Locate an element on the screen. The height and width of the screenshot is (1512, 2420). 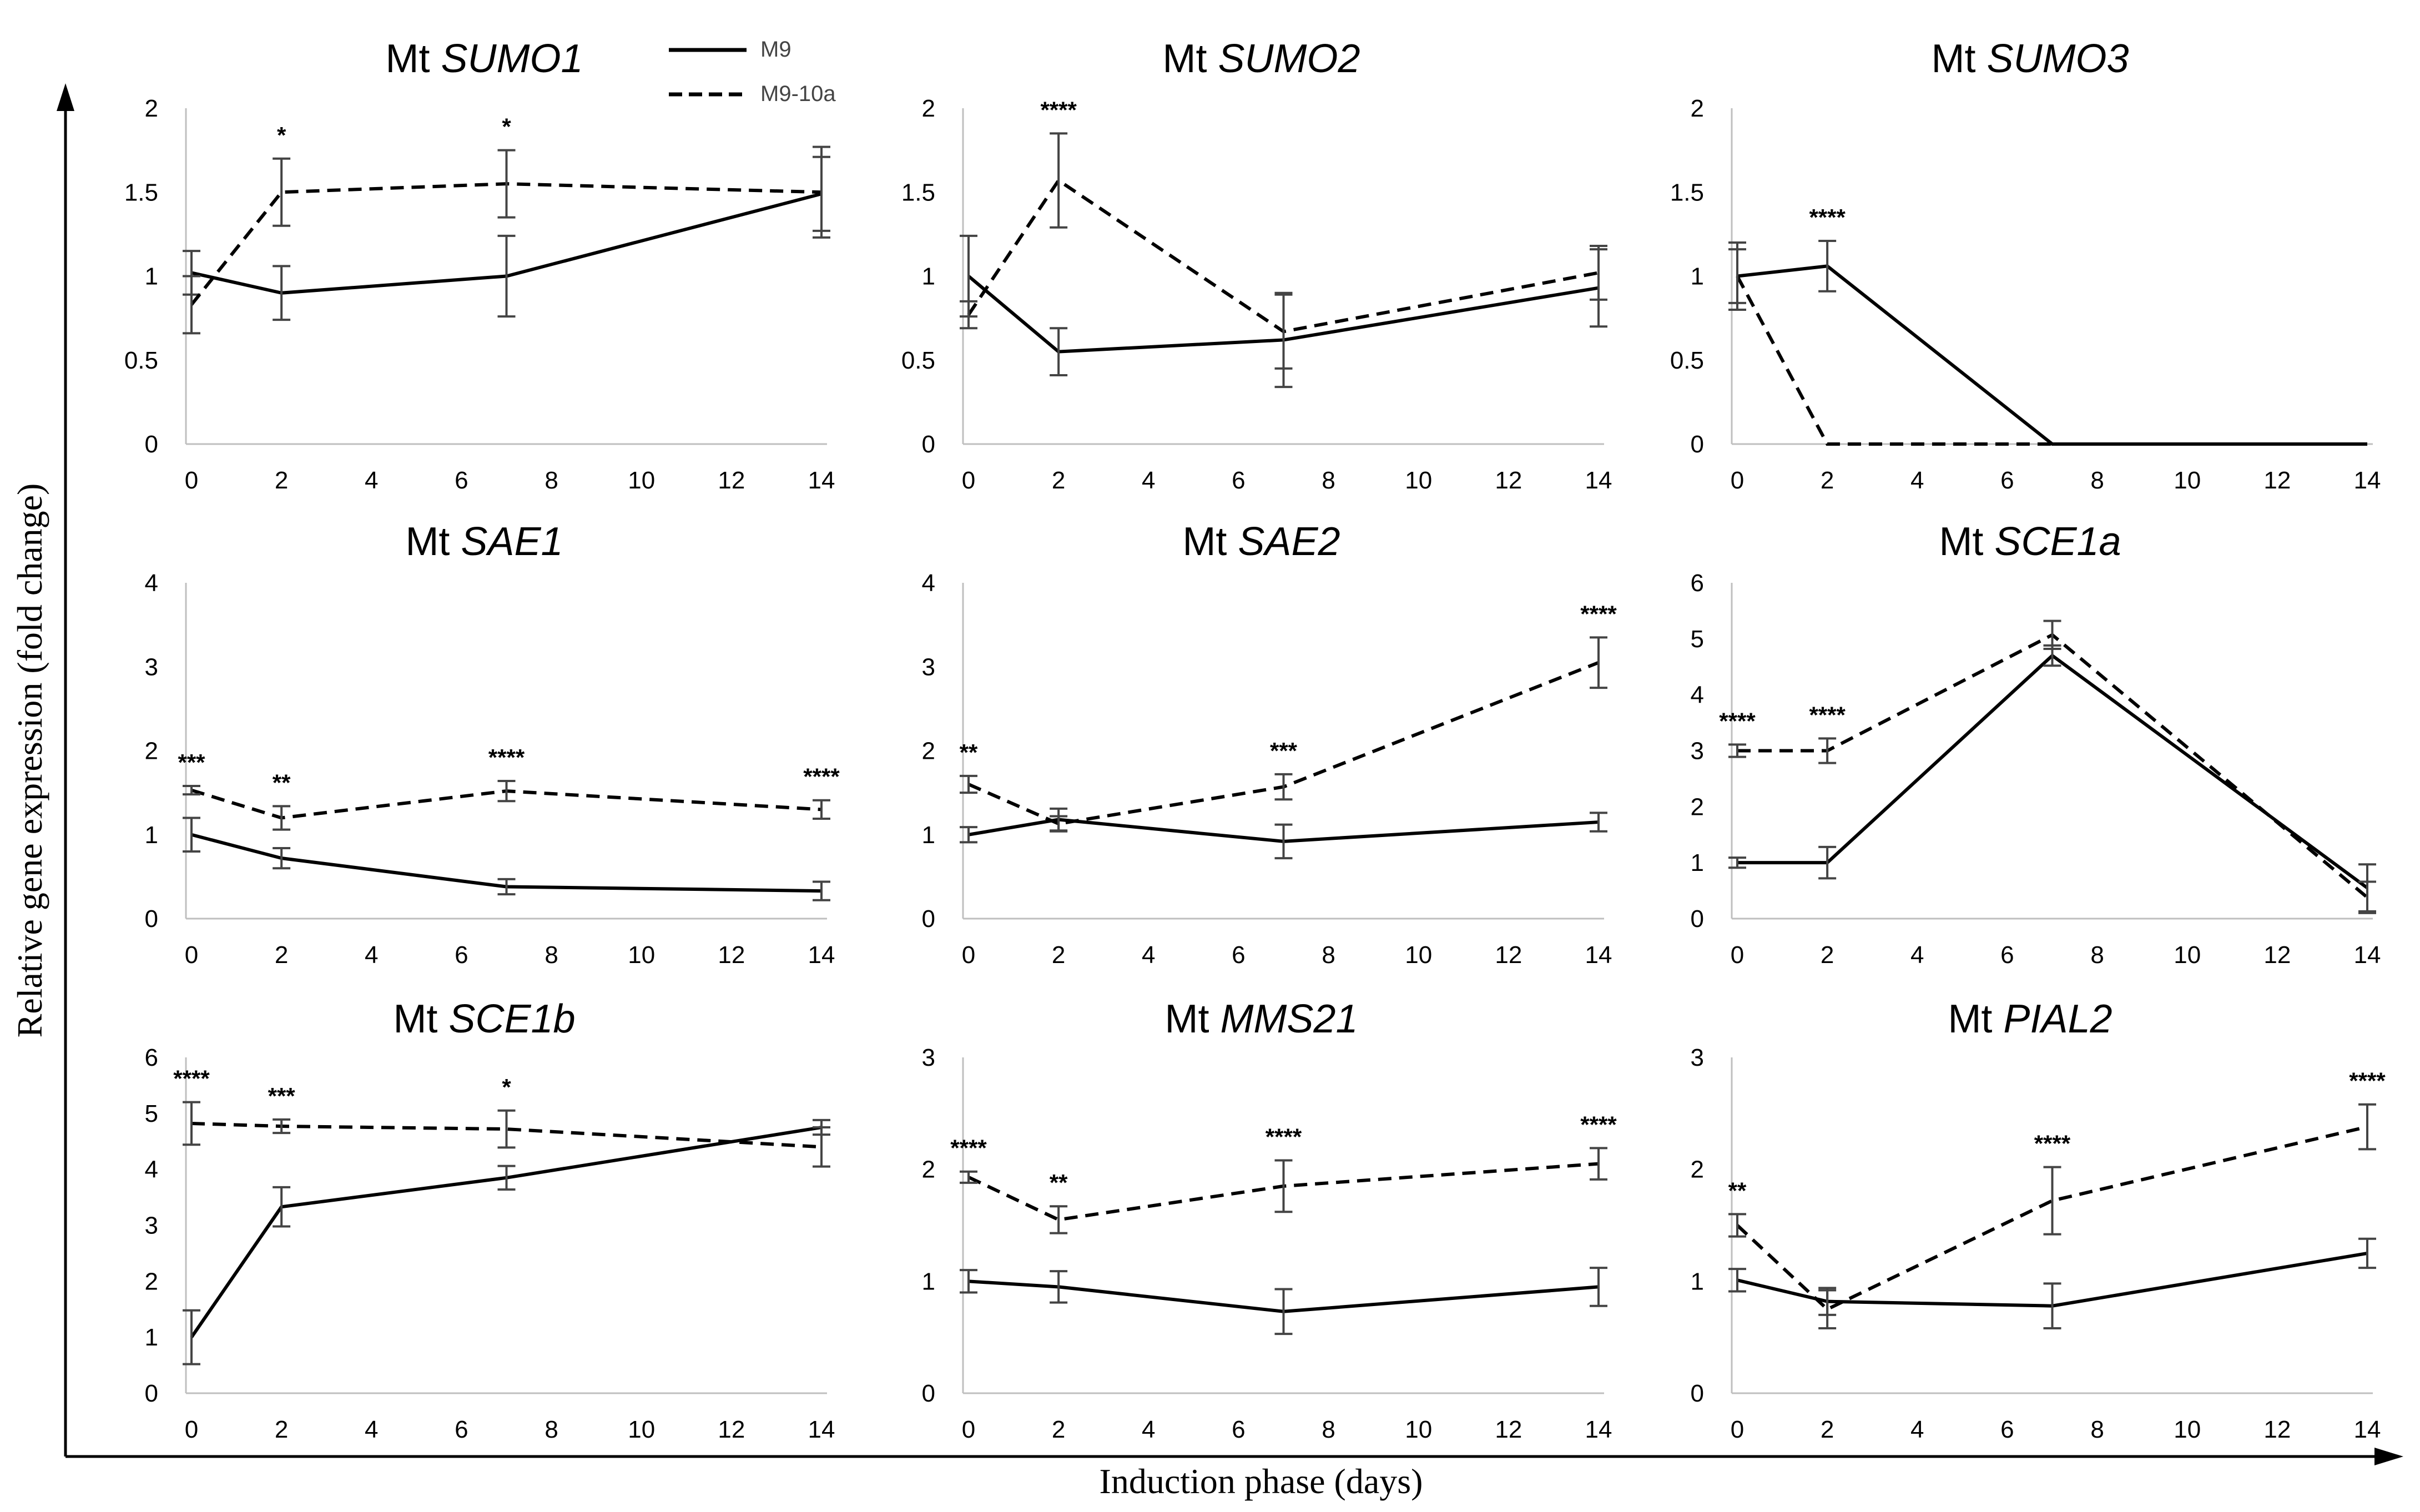
legend: M9 M9-10a is located at coordinates (753, 71).